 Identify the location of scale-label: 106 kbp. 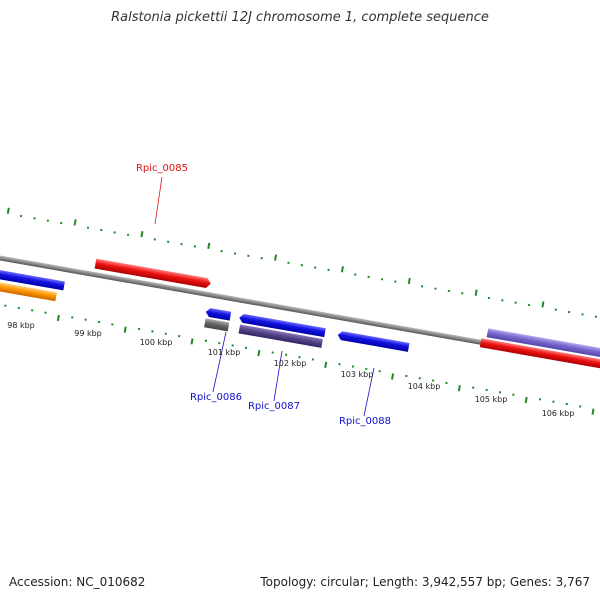
(558, 413).